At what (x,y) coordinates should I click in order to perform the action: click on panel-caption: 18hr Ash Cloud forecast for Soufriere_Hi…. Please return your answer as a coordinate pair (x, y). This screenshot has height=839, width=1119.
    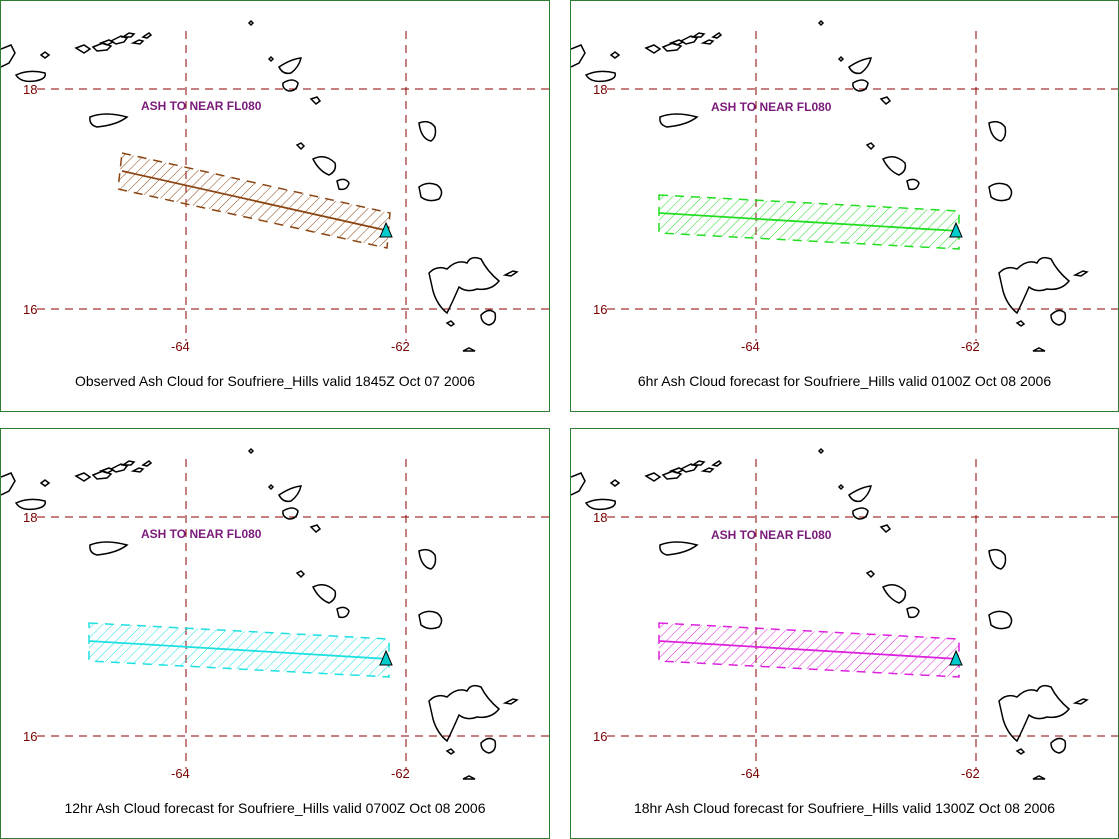
    Looking at the image, I should click on (844, 808).